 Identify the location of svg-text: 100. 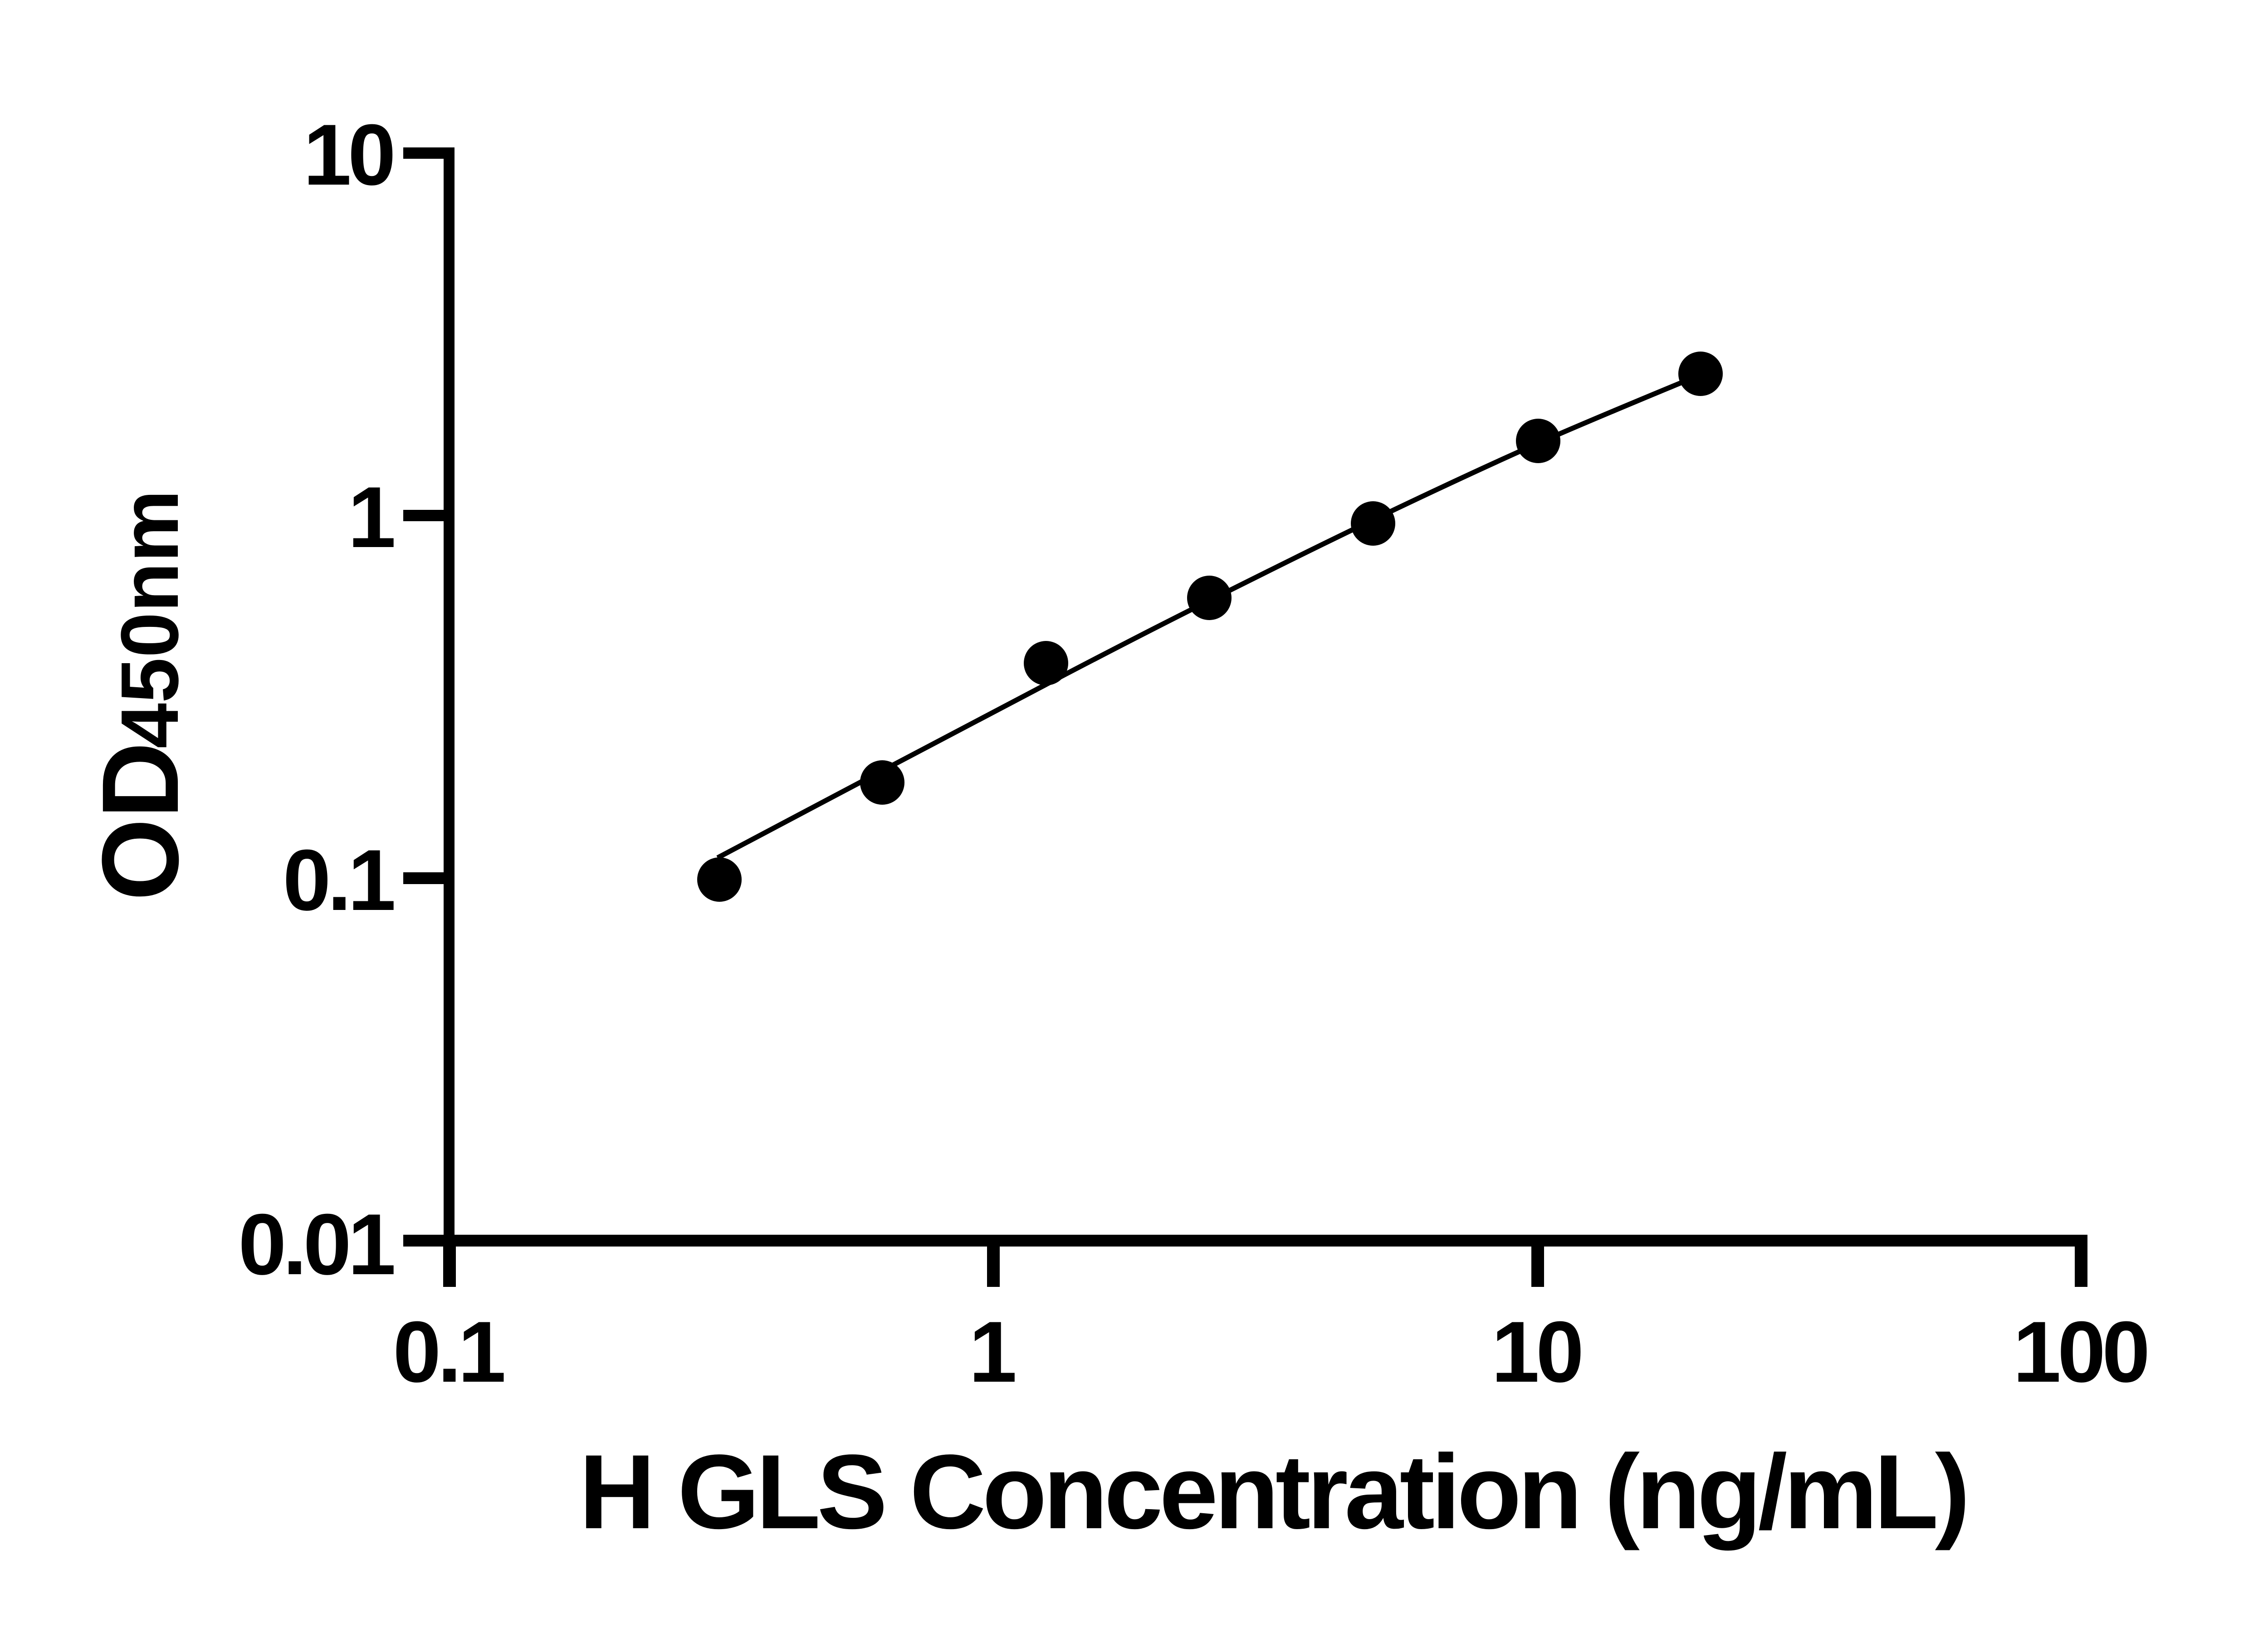
(2080, 1352).